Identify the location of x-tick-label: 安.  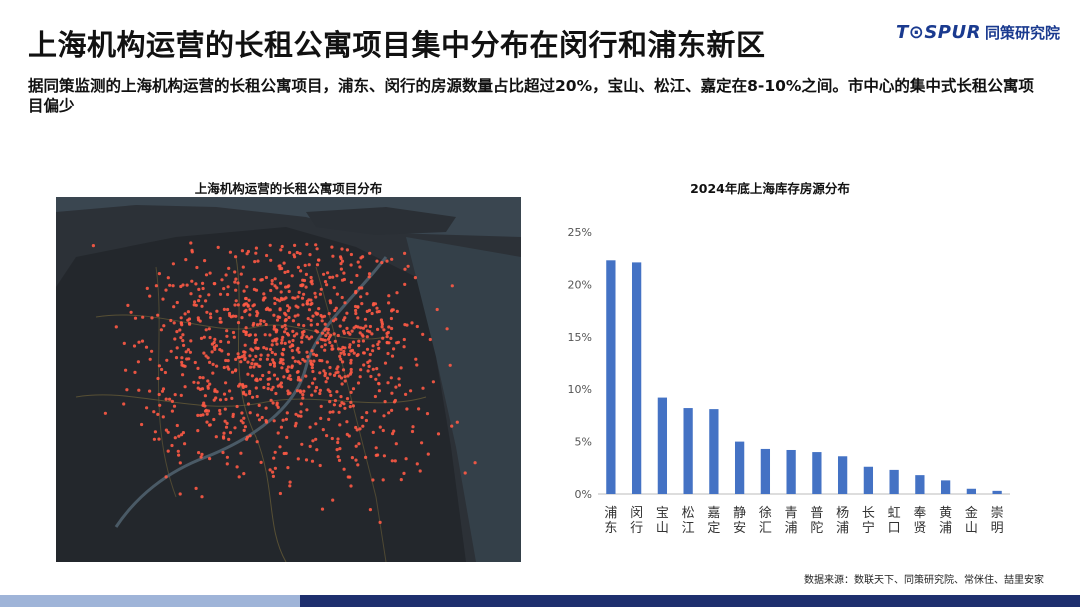
(739, 528).